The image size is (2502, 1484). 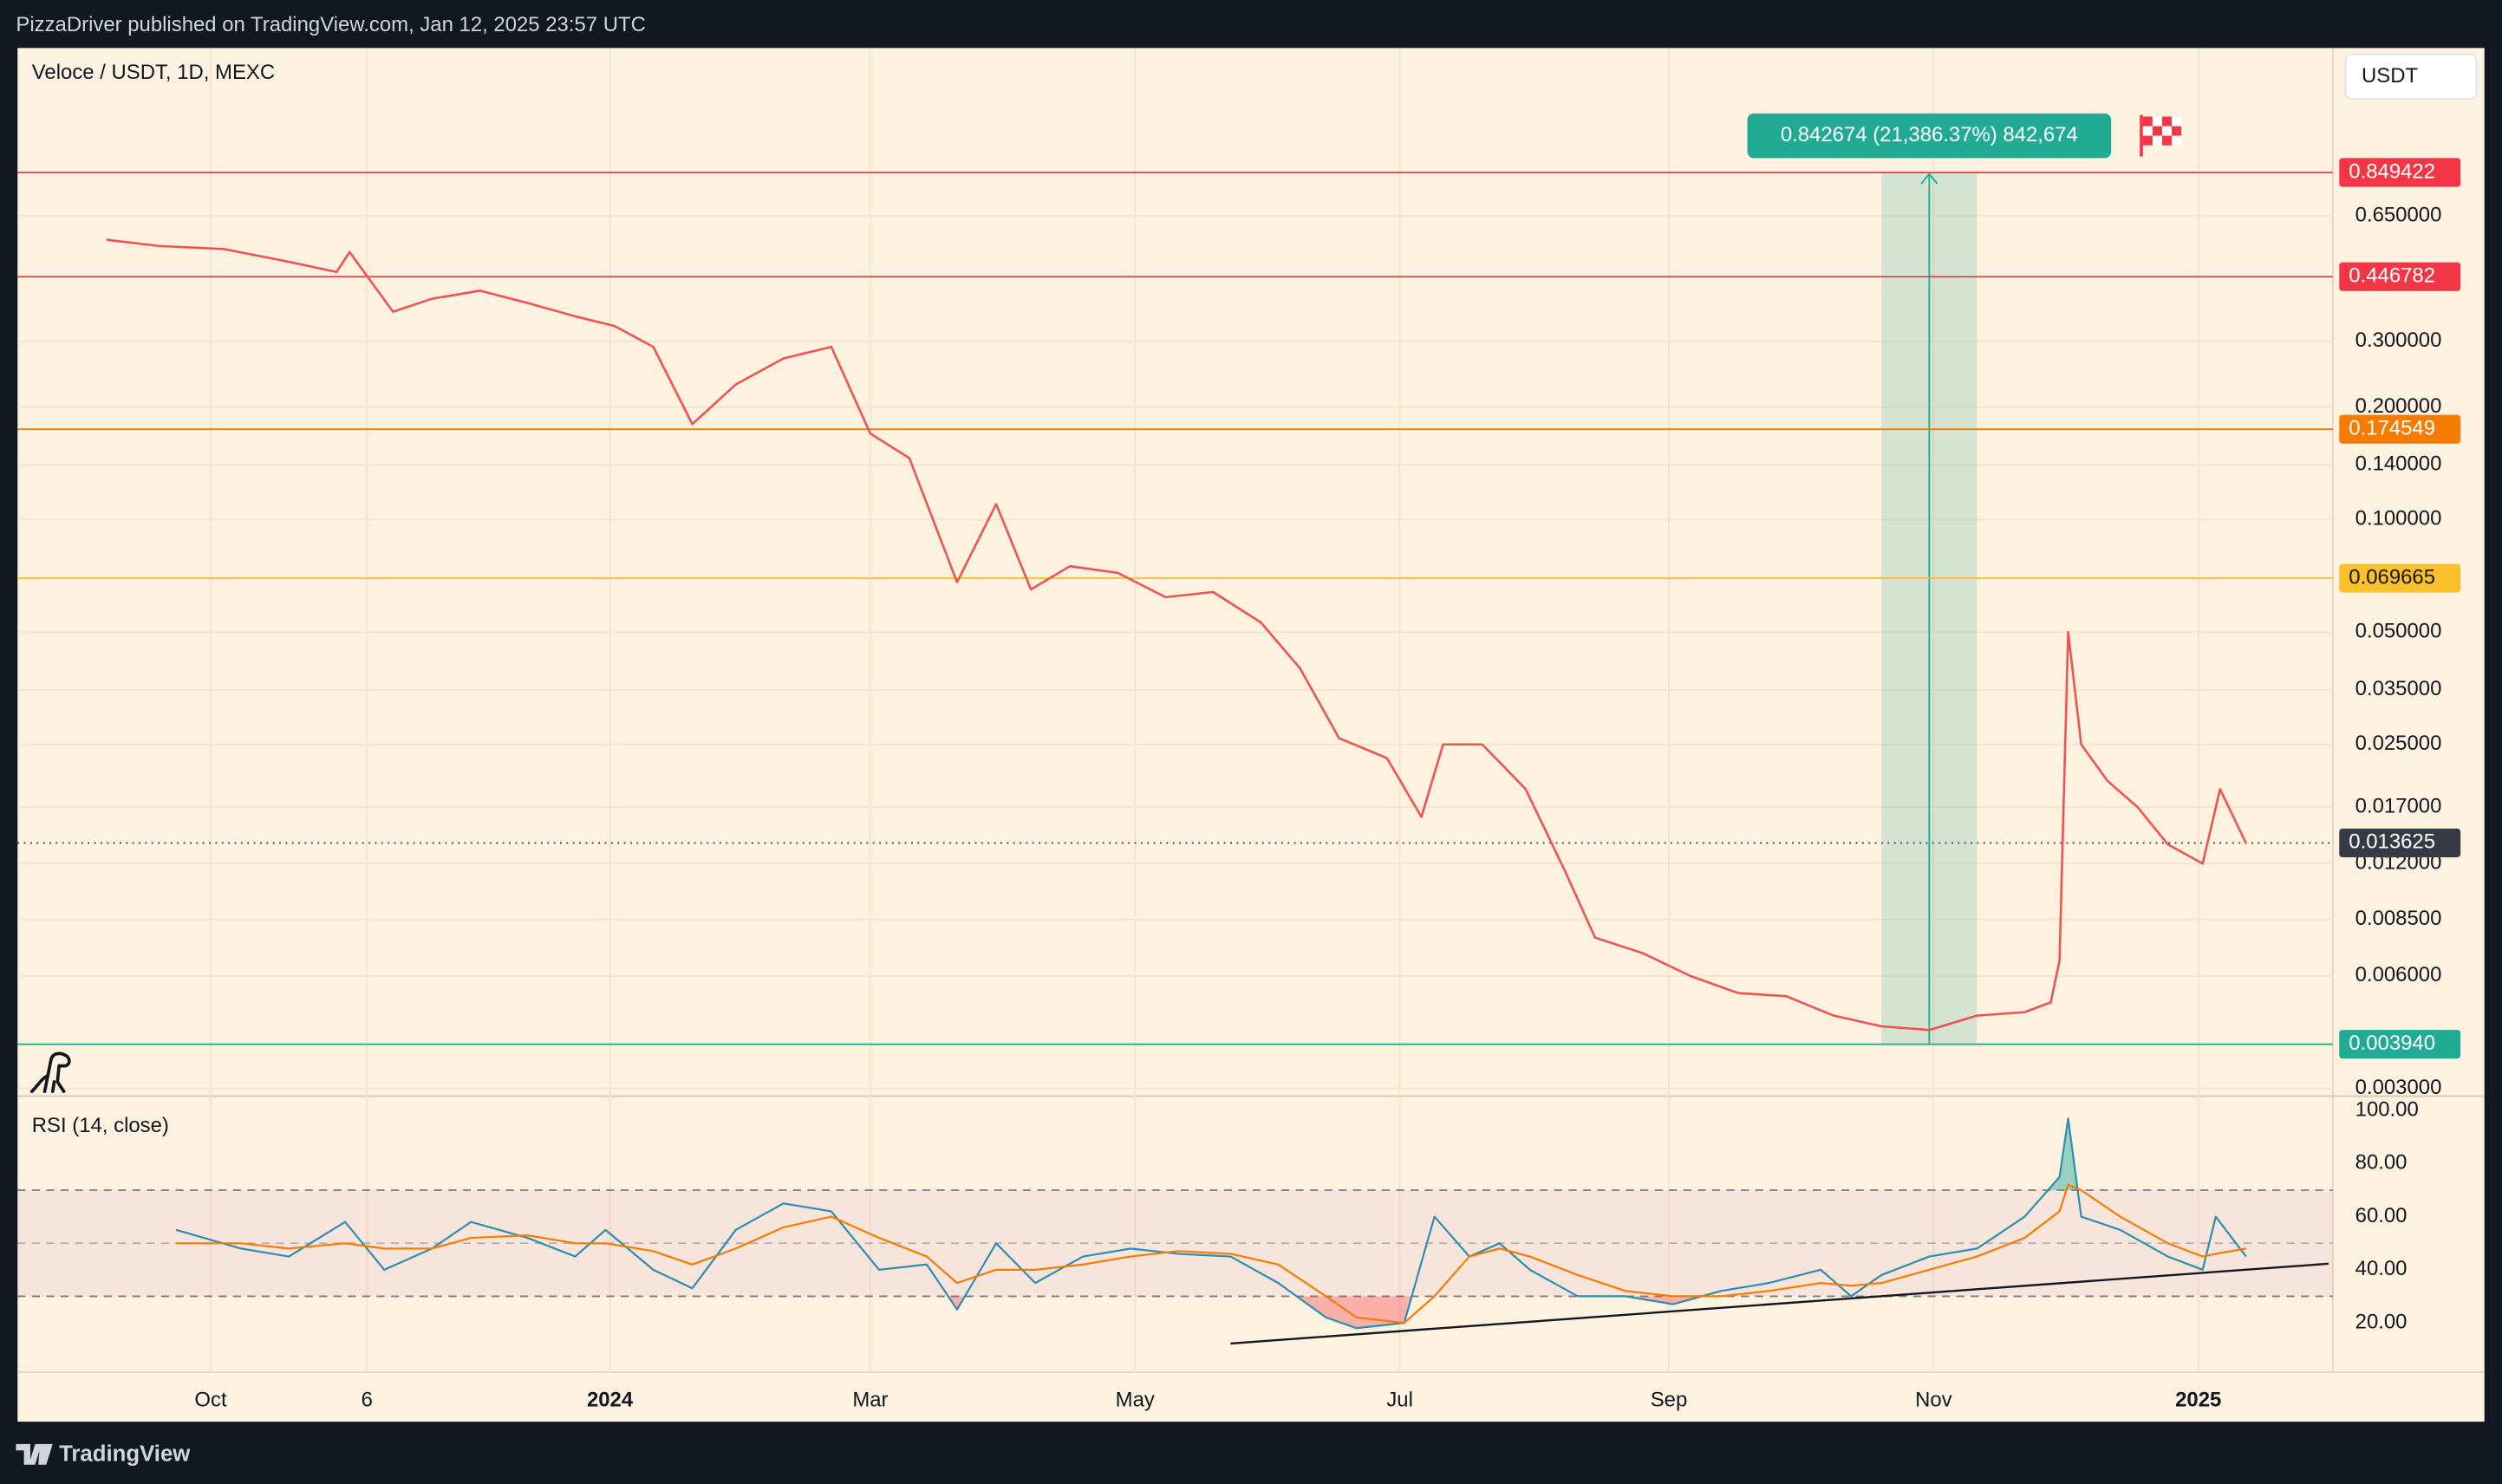 I want to click on price-level-label: 0.446782, so click(x=2392, y=276).